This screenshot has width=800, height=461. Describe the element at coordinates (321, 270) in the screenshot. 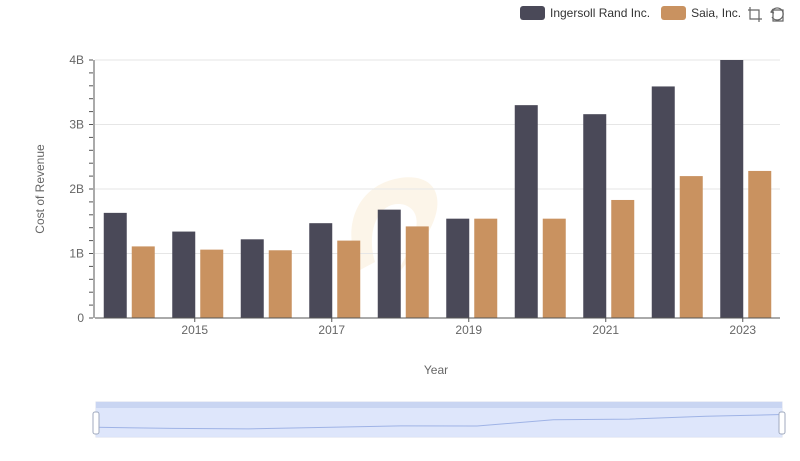

I see `bar-ingersoll-2017` at that location.